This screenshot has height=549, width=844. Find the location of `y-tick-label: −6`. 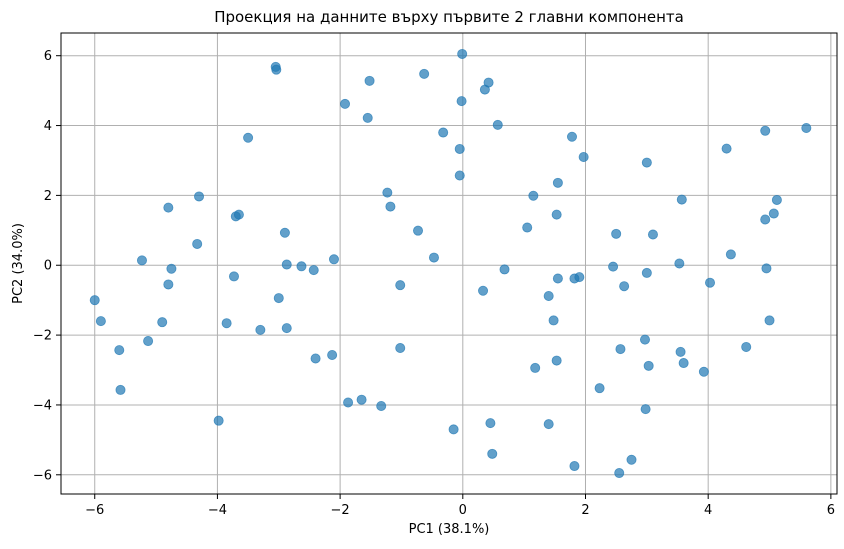

y-tick-label: −6 is located at coordinates (42, 475).